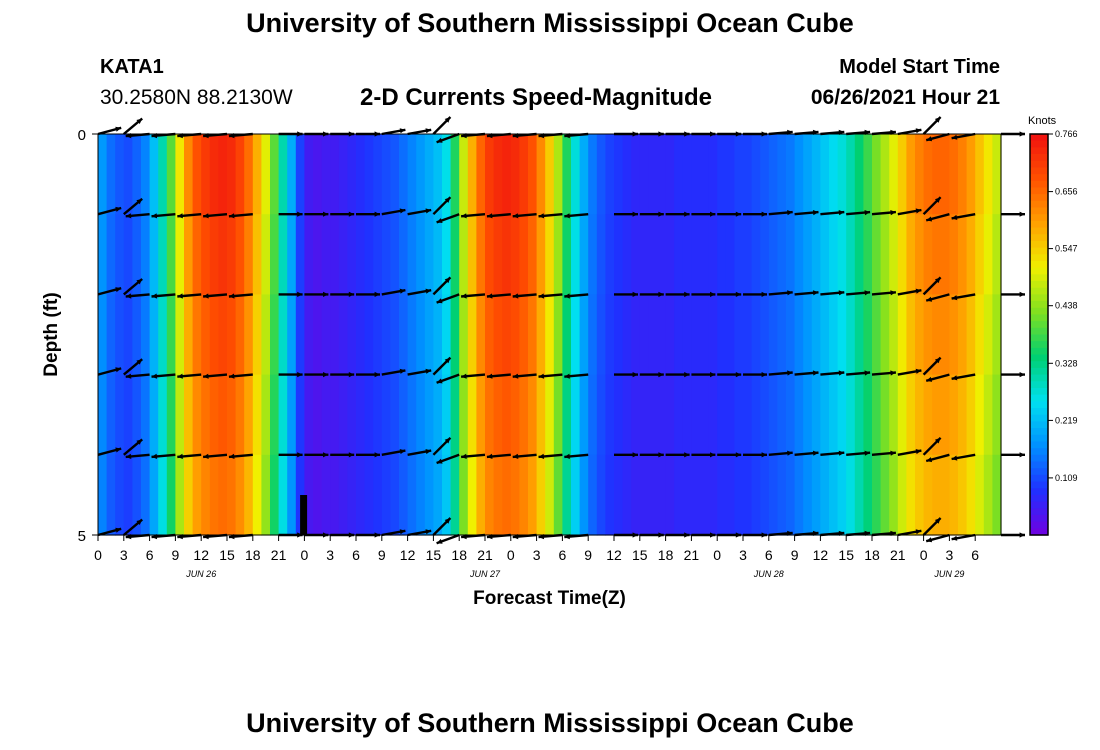  I want to click on x-tick-label: 21, so click(279, 555).